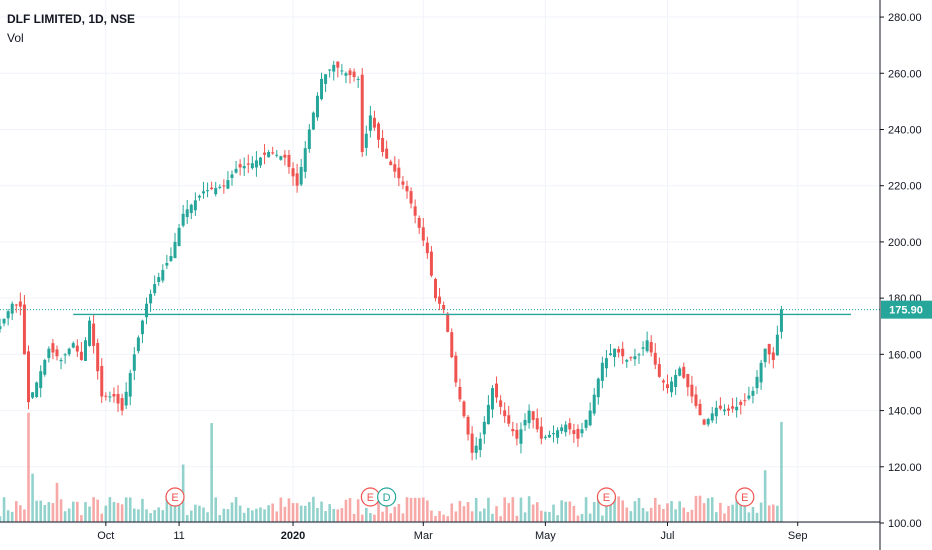 The height and width of the screenshot is (550, 932). Describe the element at coordinates (440, 312) in the screenshot. I see `price-levels` at that location.